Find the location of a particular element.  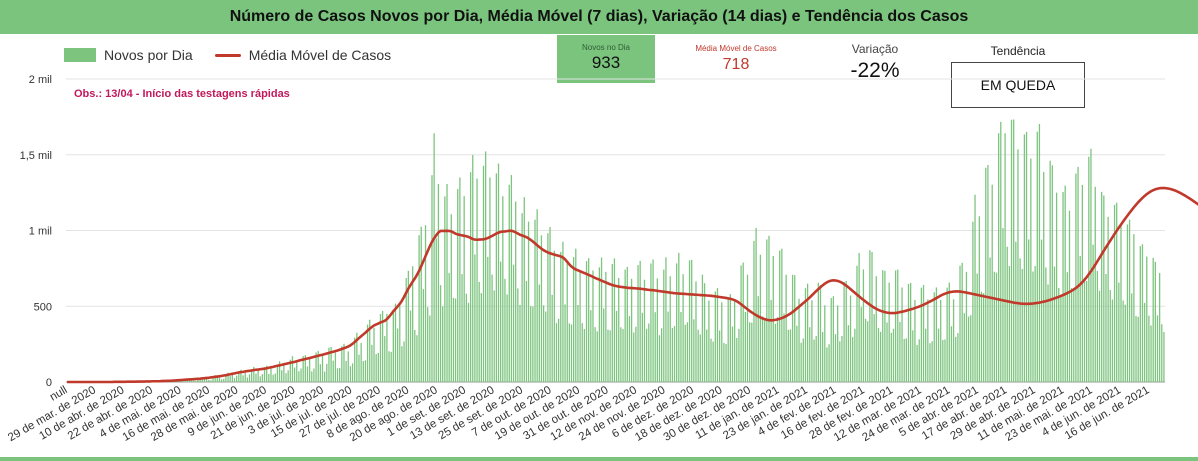

y-tick-label: 1 mil is located at coordinates (40, 232).